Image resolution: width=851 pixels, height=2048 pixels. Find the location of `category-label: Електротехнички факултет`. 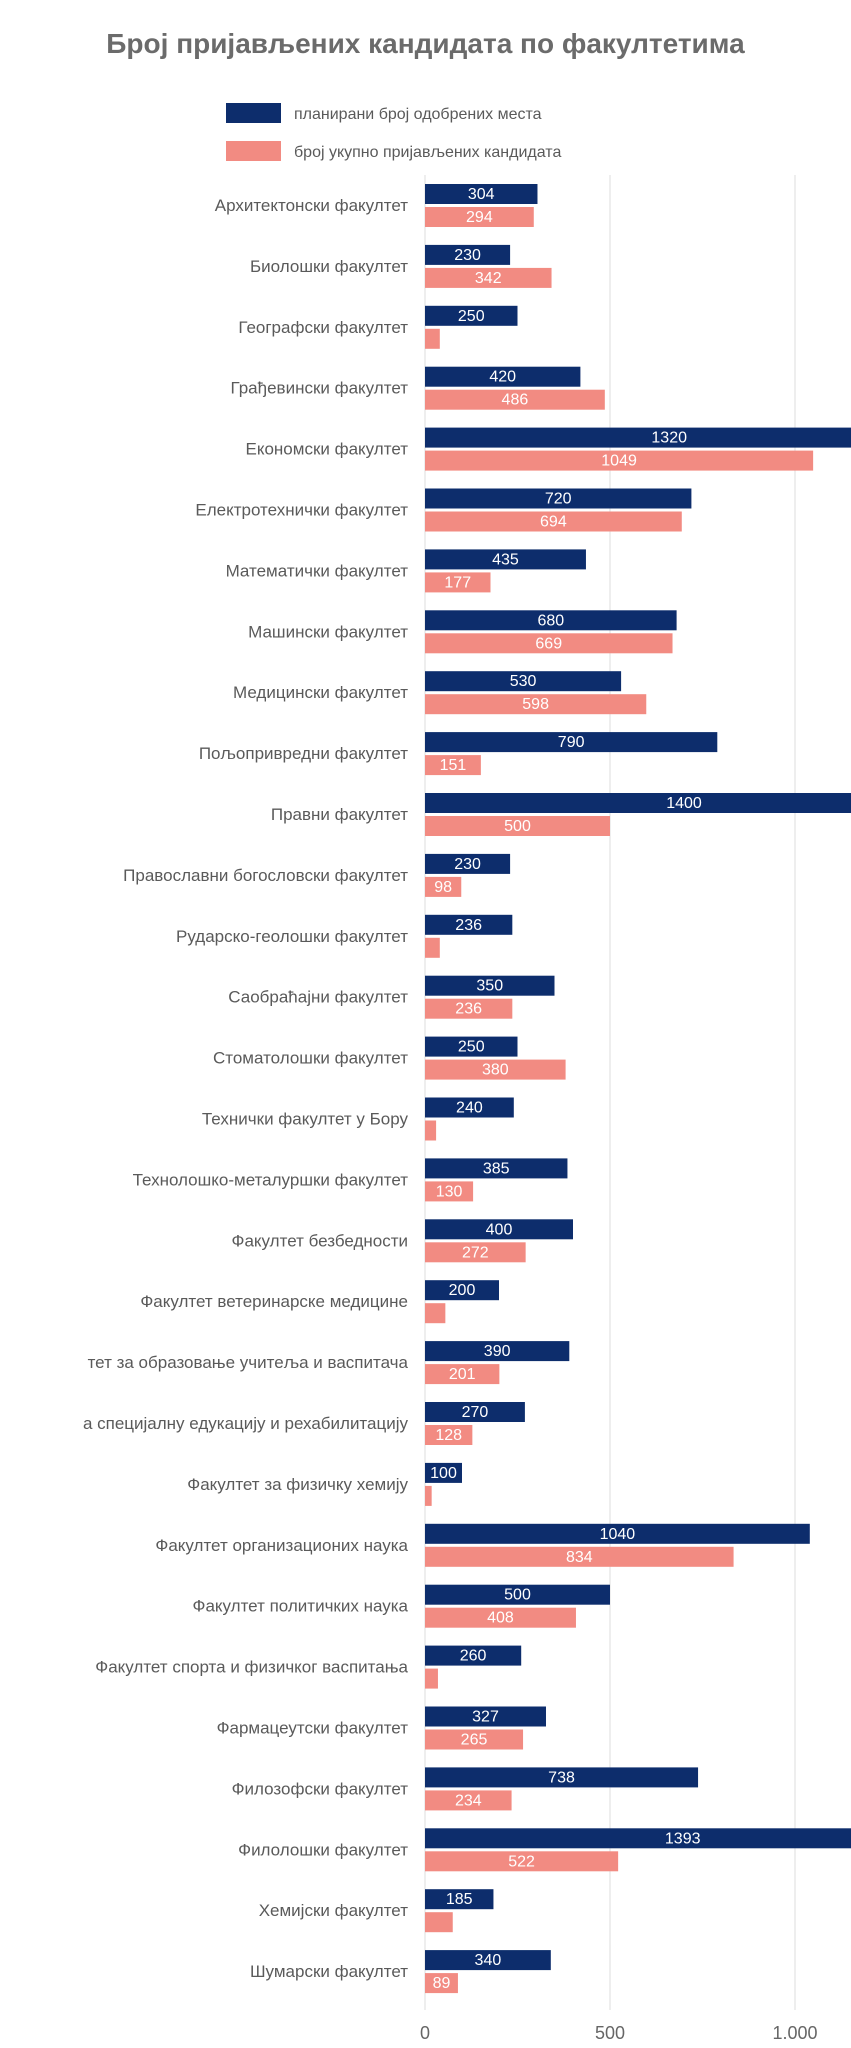

category-label: Електротехнички факултет is located at coordinates (301, 510).